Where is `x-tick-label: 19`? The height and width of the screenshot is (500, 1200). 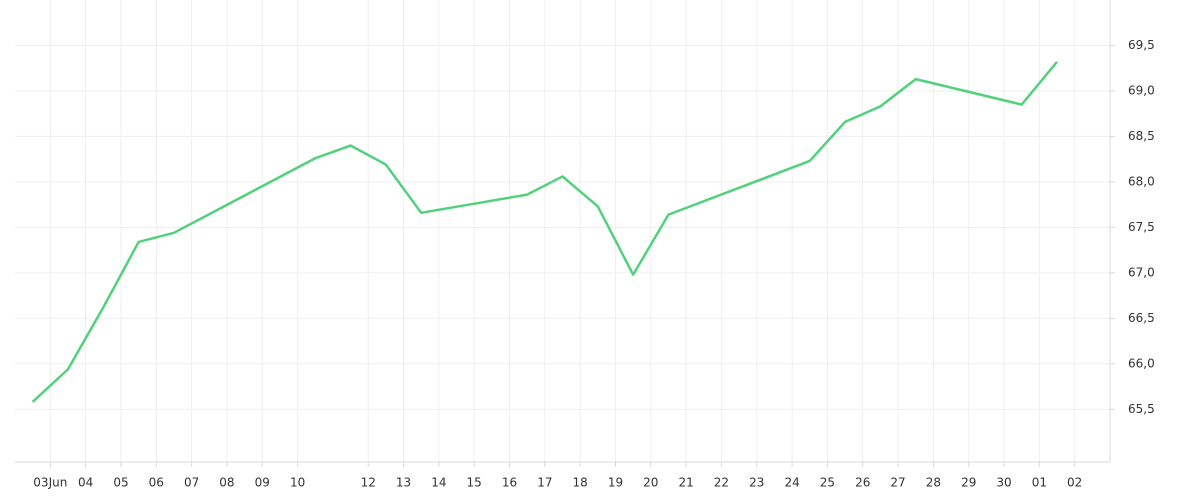
x-tick-label: 19 is located at coordinates (615, 483).